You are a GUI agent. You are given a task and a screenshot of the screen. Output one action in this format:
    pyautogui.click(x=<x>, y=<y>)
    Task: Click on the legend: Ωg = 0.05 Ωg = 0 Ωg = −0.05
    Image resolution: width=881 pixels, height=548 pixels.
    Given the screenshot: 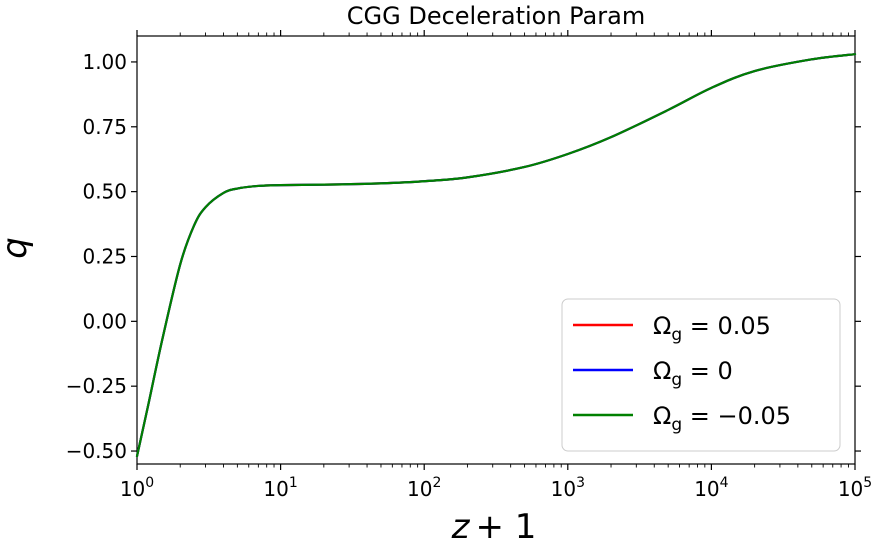 What is the action you would take?
    pyautogui.click(x=701, y=375)
    